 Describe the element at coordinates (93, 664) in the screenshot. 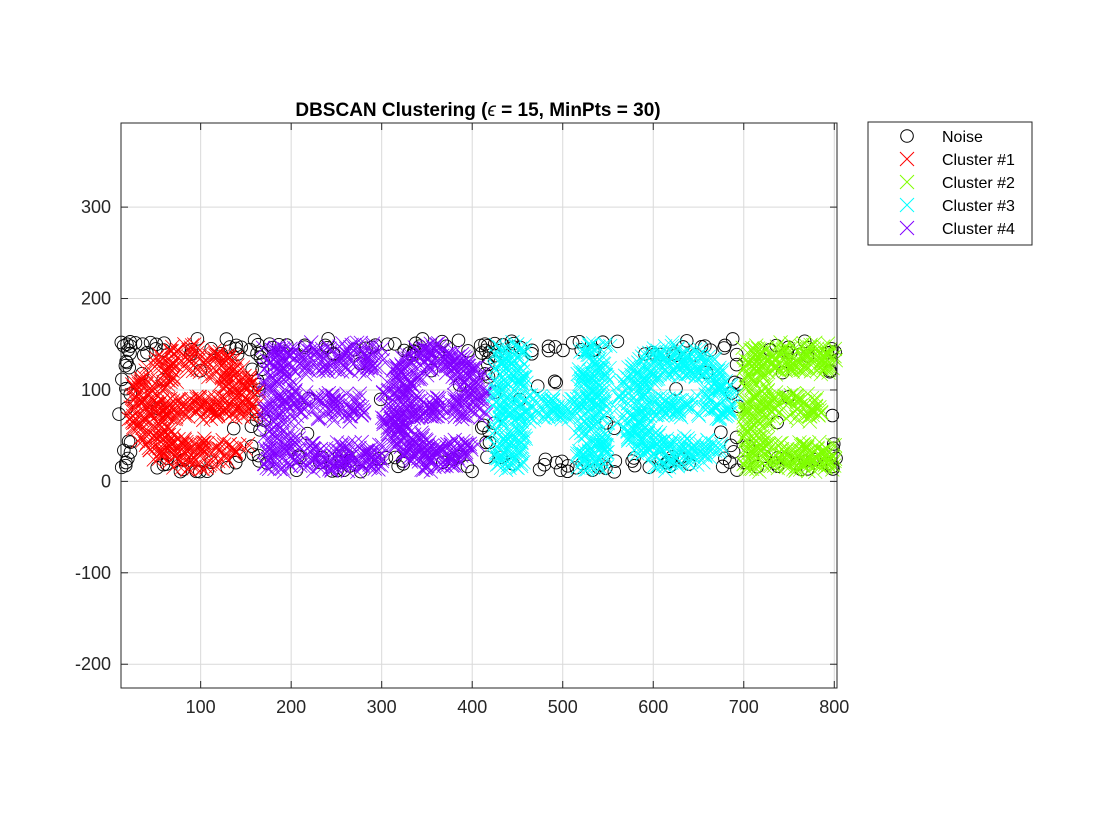

I see `y-tick-label: -200` at that location.